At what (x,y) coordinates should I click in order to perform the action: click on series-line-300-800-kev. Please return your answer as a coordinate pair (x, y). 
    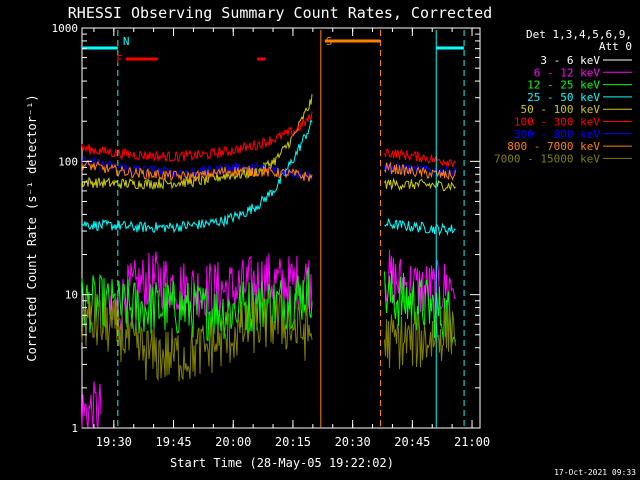
    Looking at the image, I should click on (197, 168).